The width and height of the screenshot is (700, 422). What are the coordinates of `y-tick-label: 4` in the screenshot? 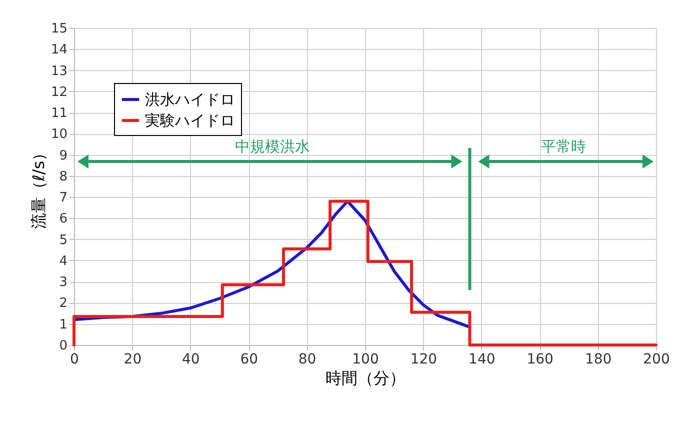 It's located at (63, 261).